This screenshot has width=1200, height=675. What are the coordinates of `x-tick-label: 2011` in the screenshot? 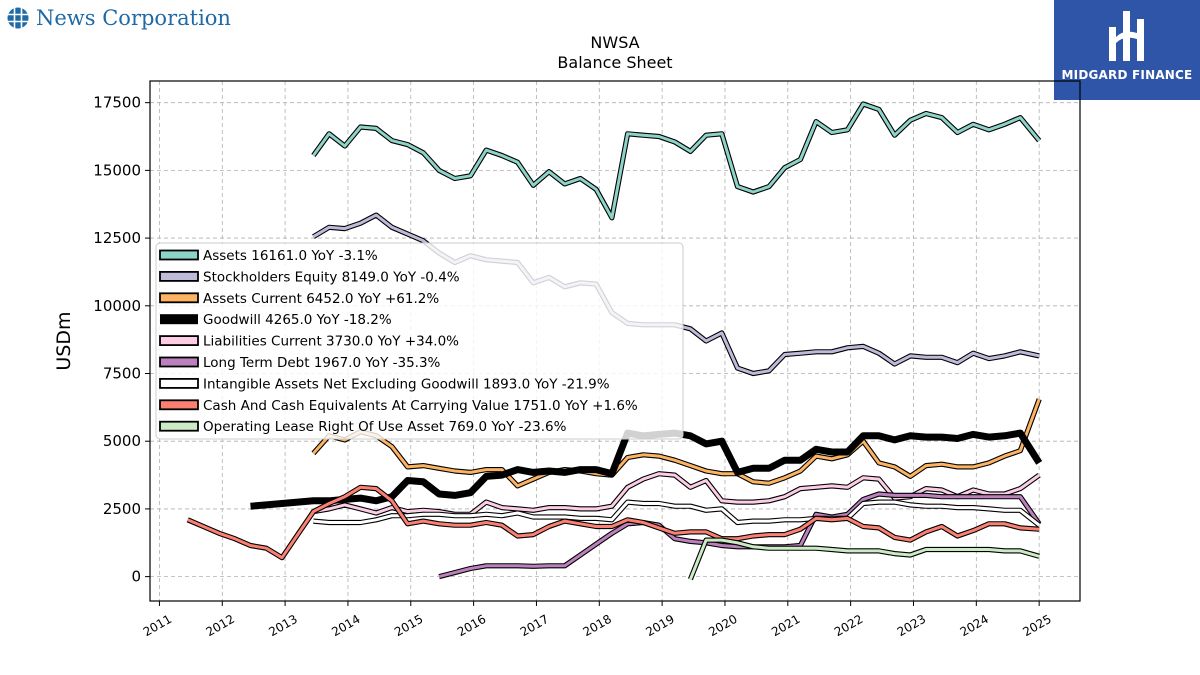 It's located at (157, 625).